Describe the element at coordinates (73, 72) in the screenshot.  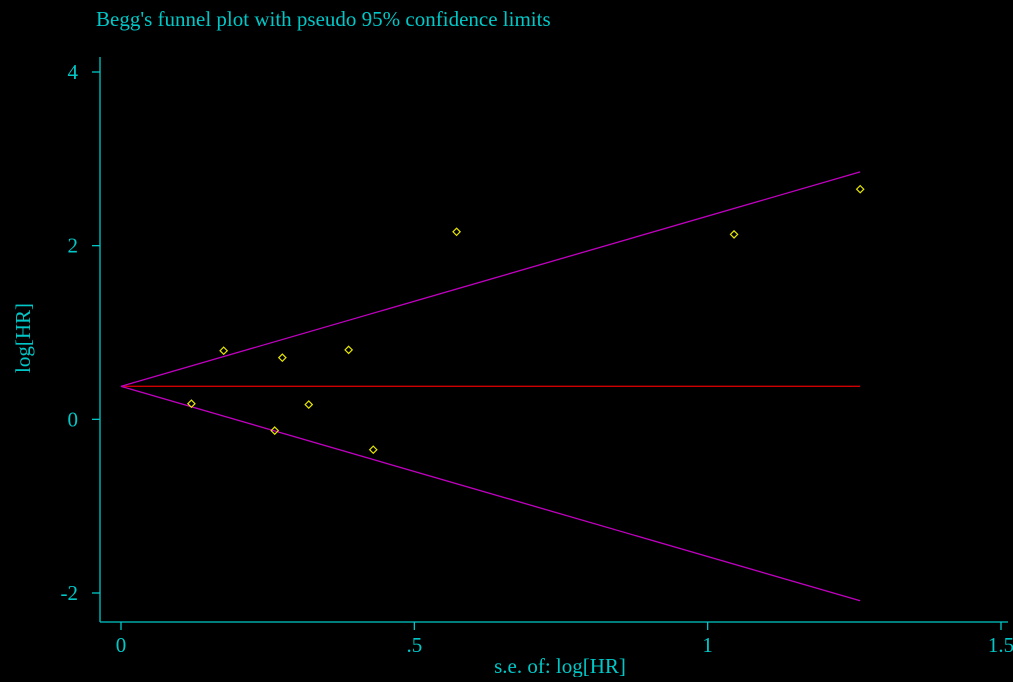
I see `y-tick-label: 4` at that location.